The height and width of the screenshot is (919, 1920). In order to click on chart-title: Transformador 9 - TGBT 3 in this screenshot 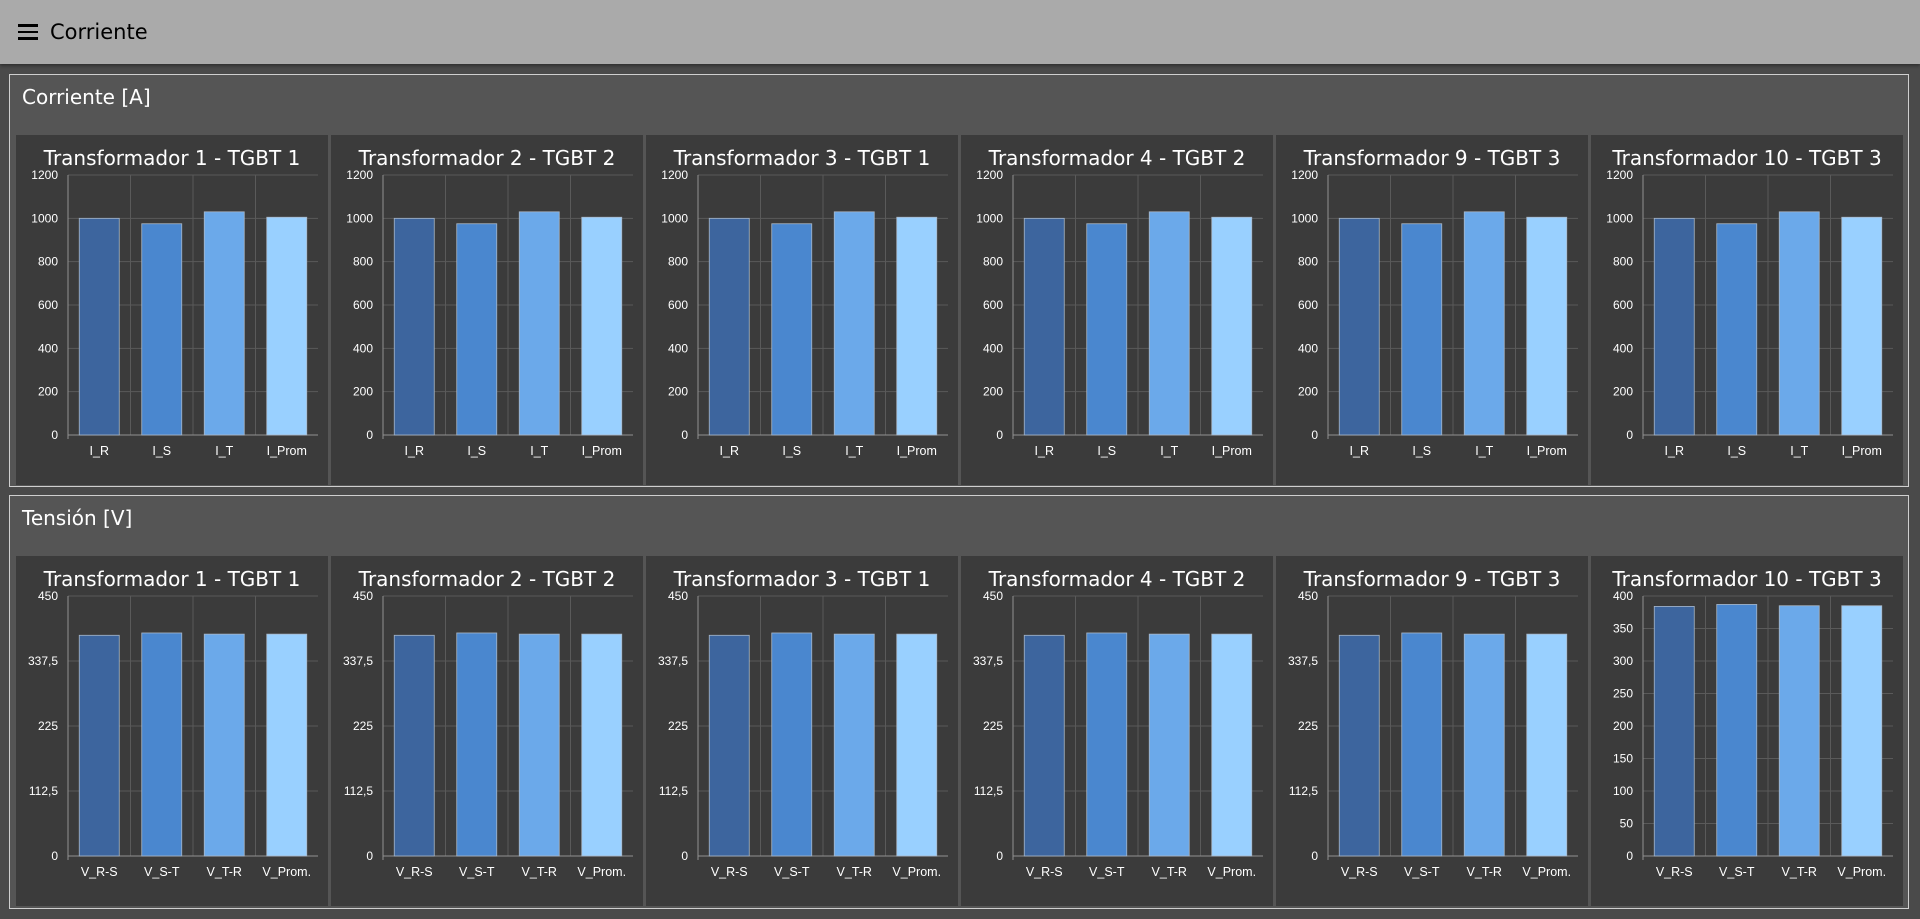, I will do `click(1432, 579)`.